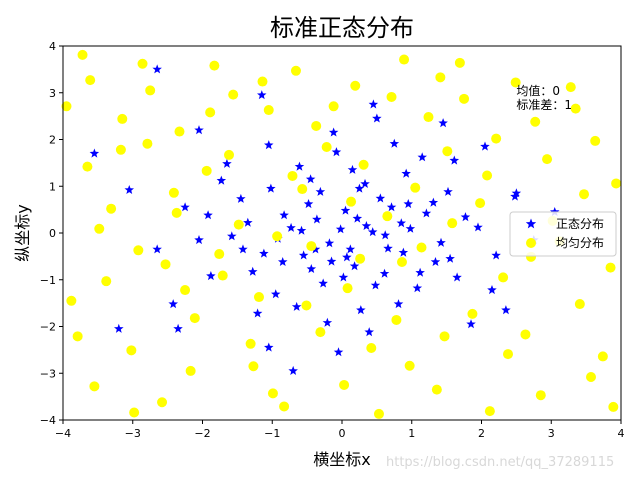  Describe the element at coordinates (202, 433) in the screenshot. I see `x-tick-label: −2` at that location.